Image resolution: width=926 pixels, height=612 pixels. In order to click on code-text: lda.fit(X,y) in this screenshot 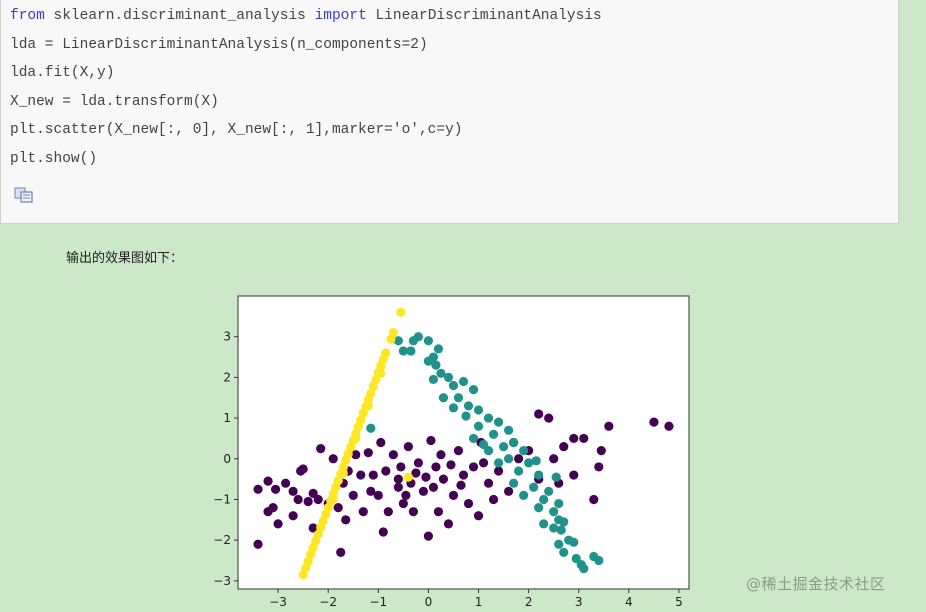, I will do `click(62, 73)`.